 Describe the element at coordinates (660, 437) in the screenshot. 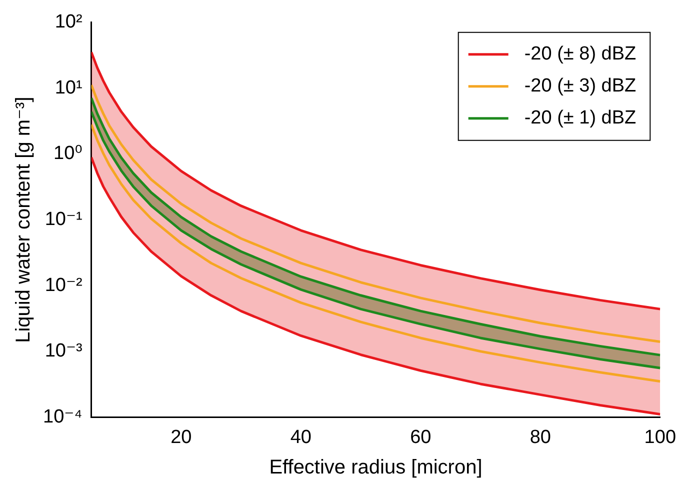

I see `x-tick-label: 100` at that location.